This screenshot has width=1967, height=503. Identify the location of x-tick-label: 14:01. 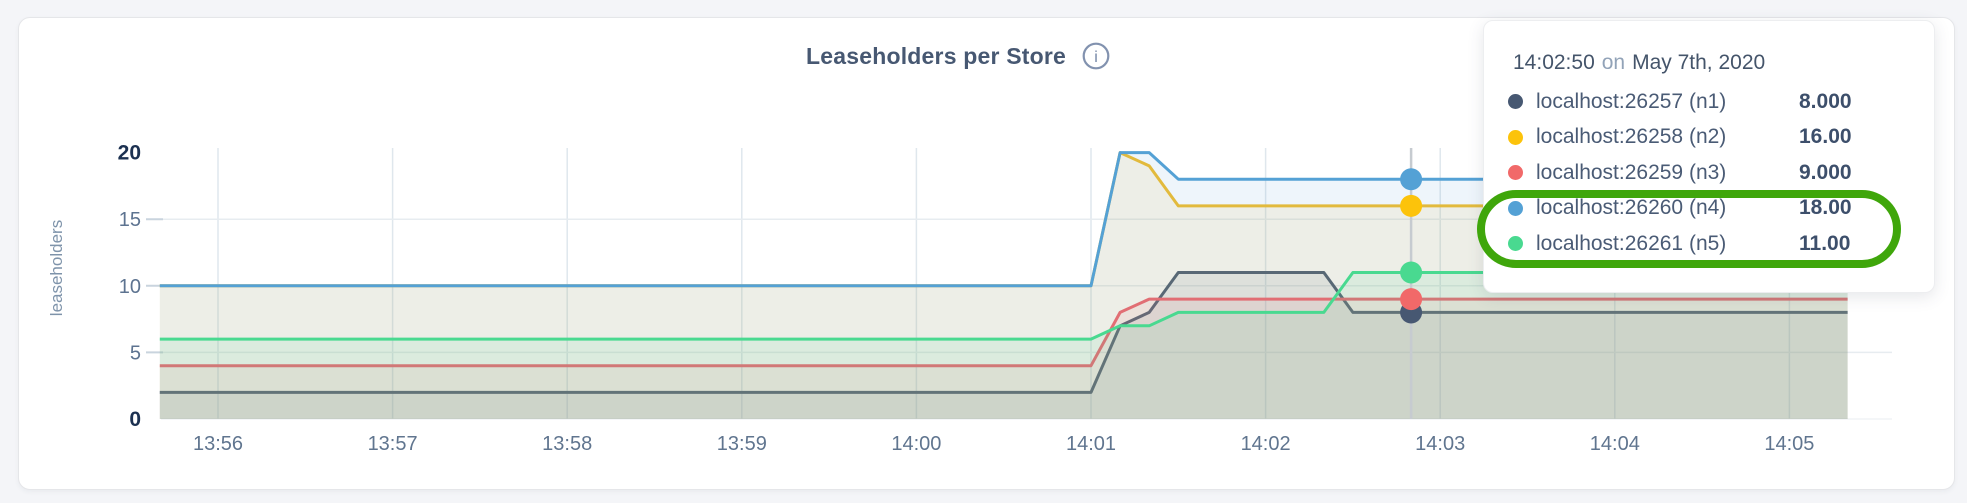
(1091, 444).